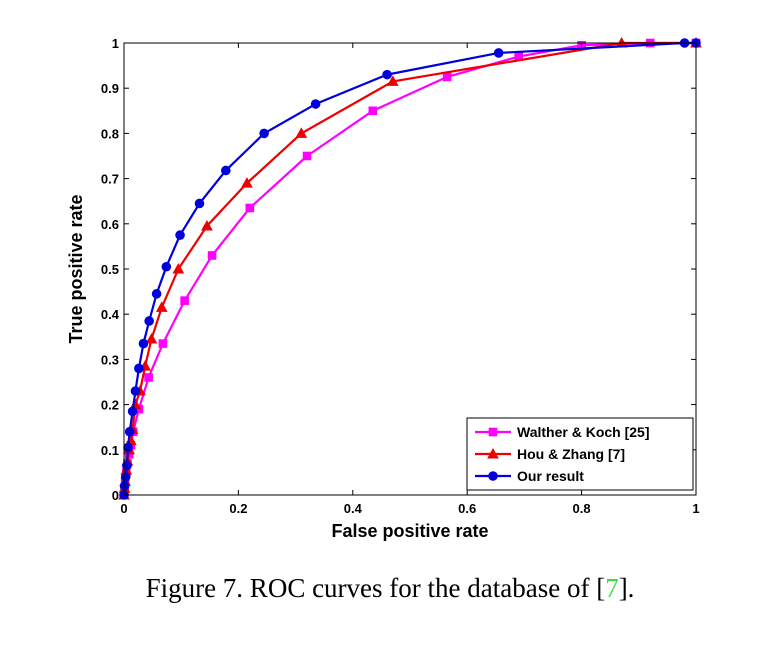 Image resolution: width=780 pixels, height=646 pixels. I want to click on y-tick-label: 0.4, so click(110, 314).